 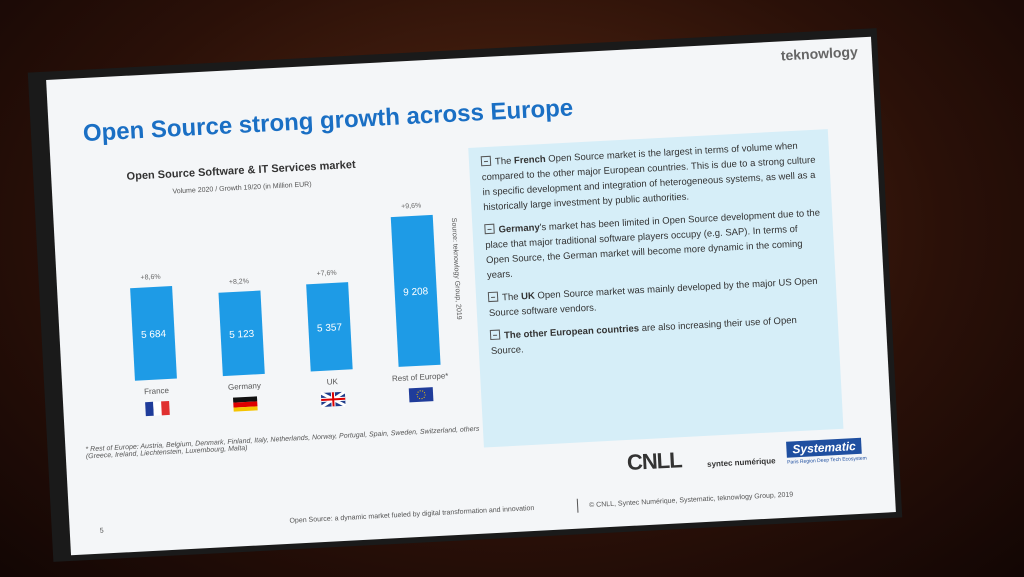 I want to click on growth-label: +7,6%, so click(x=326, y=274).